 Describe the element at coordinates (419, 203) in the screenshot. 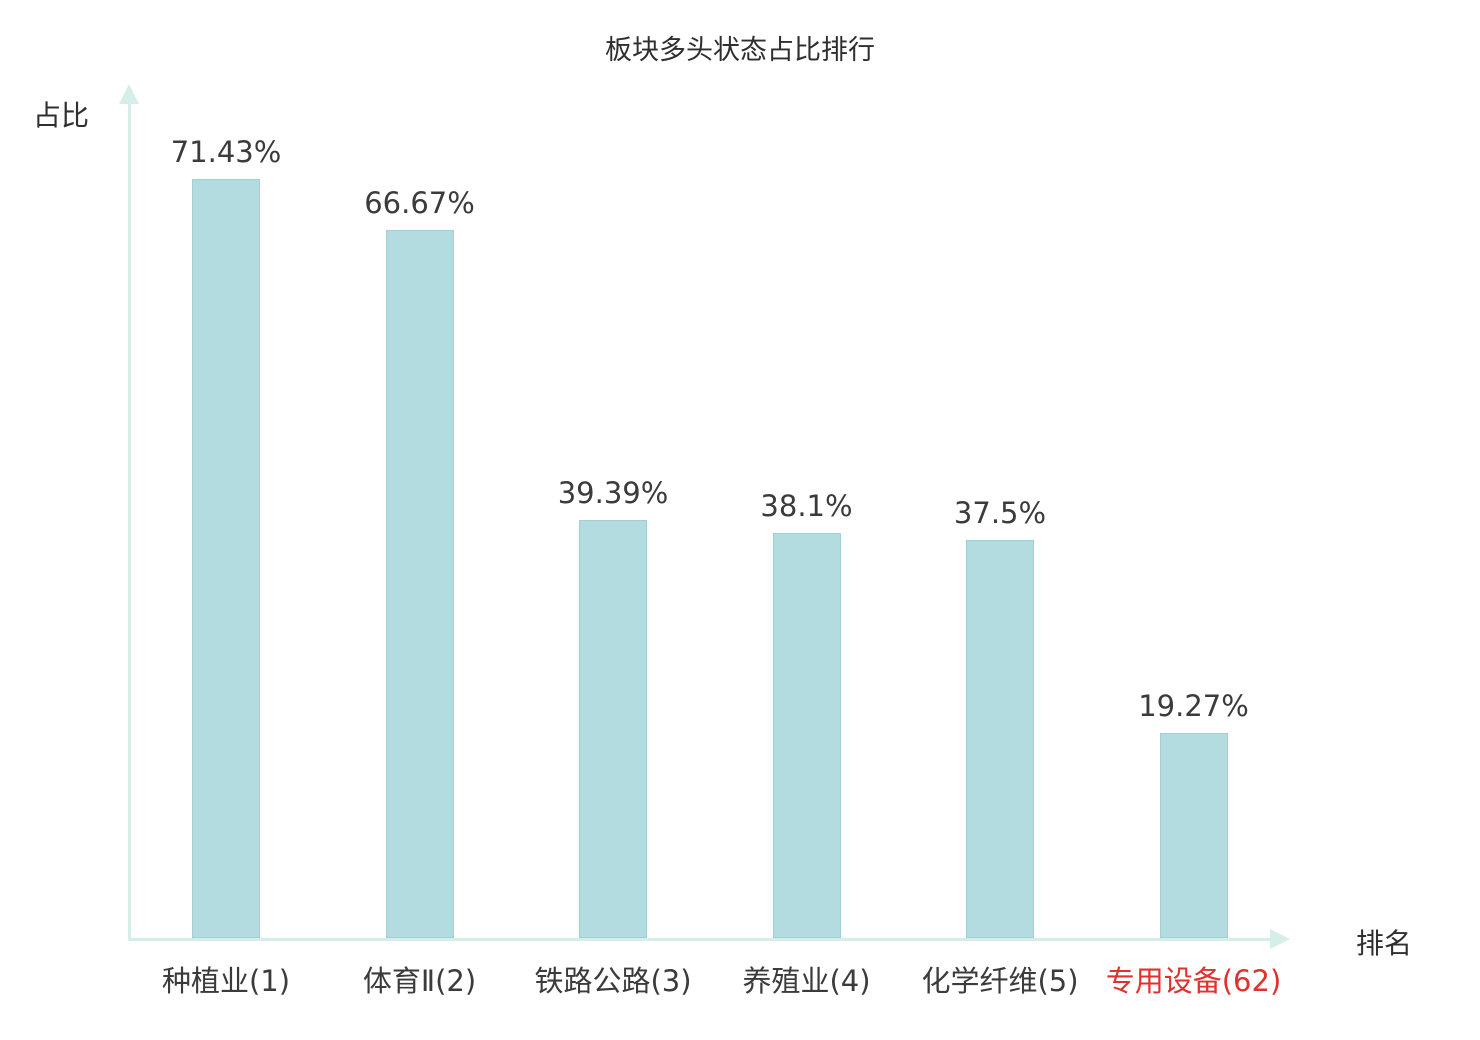

I see `bar-value-label: 66.67%` at that location.